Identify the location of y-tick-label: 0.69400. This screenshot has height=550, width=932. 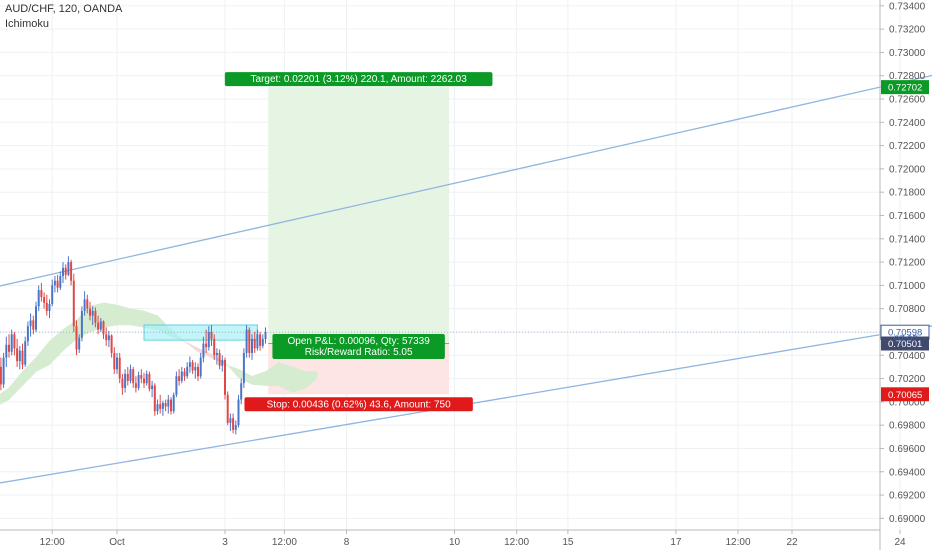
(907, 472).